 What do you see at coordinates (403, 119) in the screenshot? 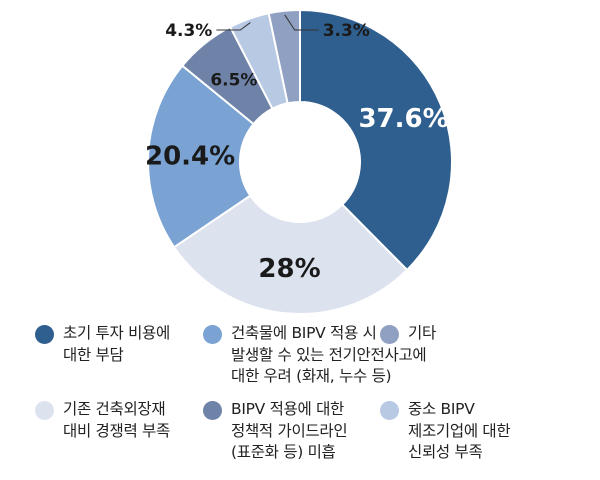
I see `slice-value-label: 37.6%` at bounding box center [403, 119].